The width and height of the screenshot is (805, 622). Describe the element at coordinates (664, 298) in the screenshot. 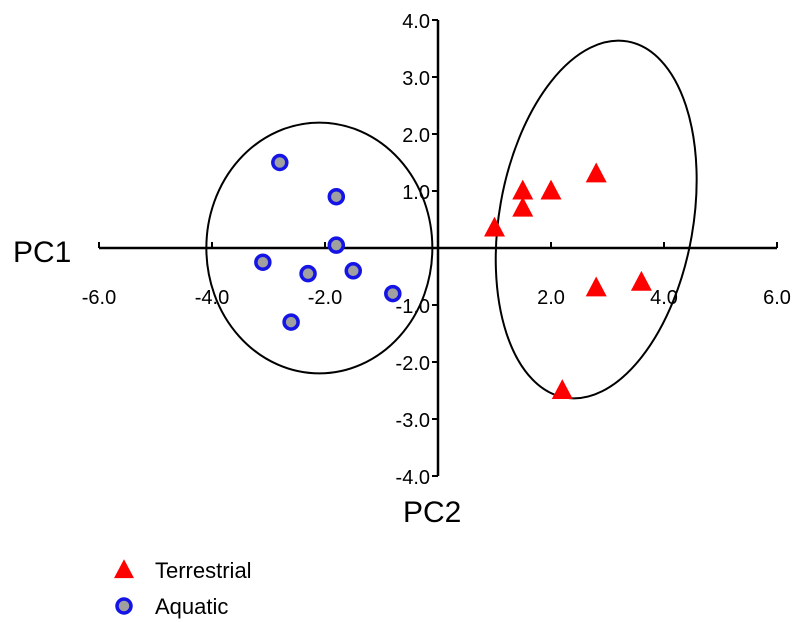

I see `x-tick-label: 4.0` at that location.